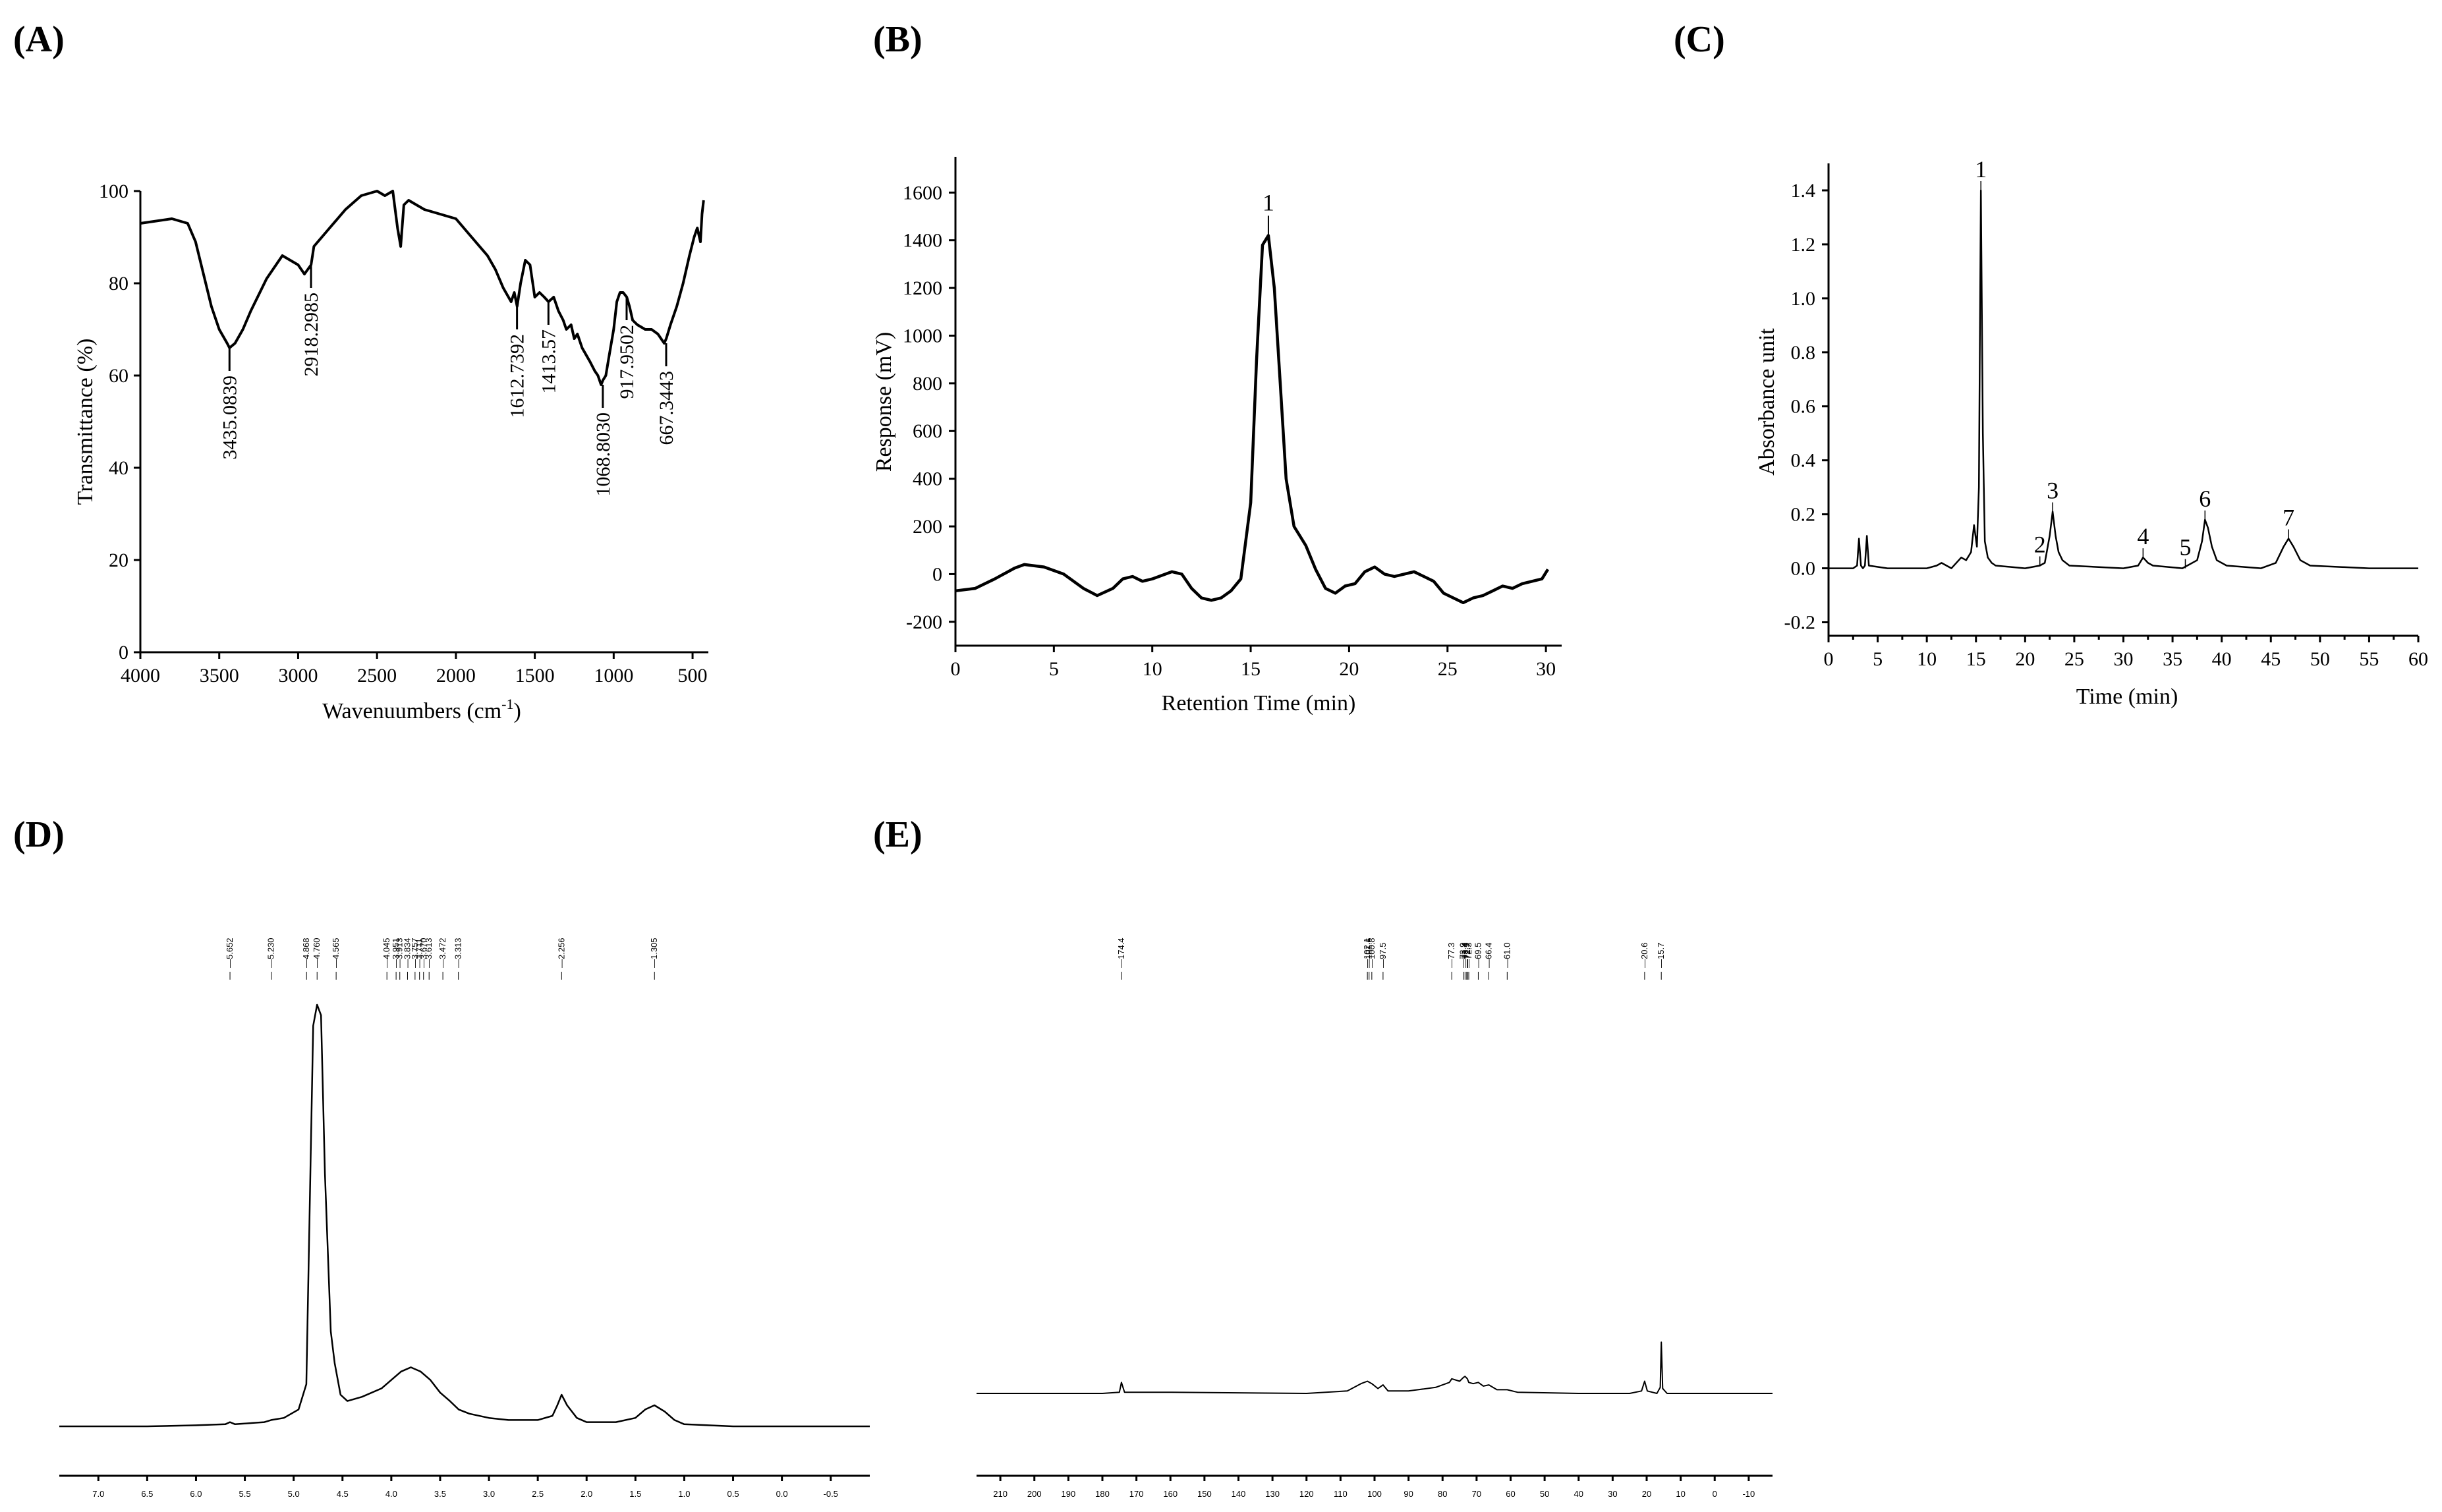 This screenshot has width=2442, height=1512. I want to click on chart-e-xtick-label: 120, so click(1306, 1494).